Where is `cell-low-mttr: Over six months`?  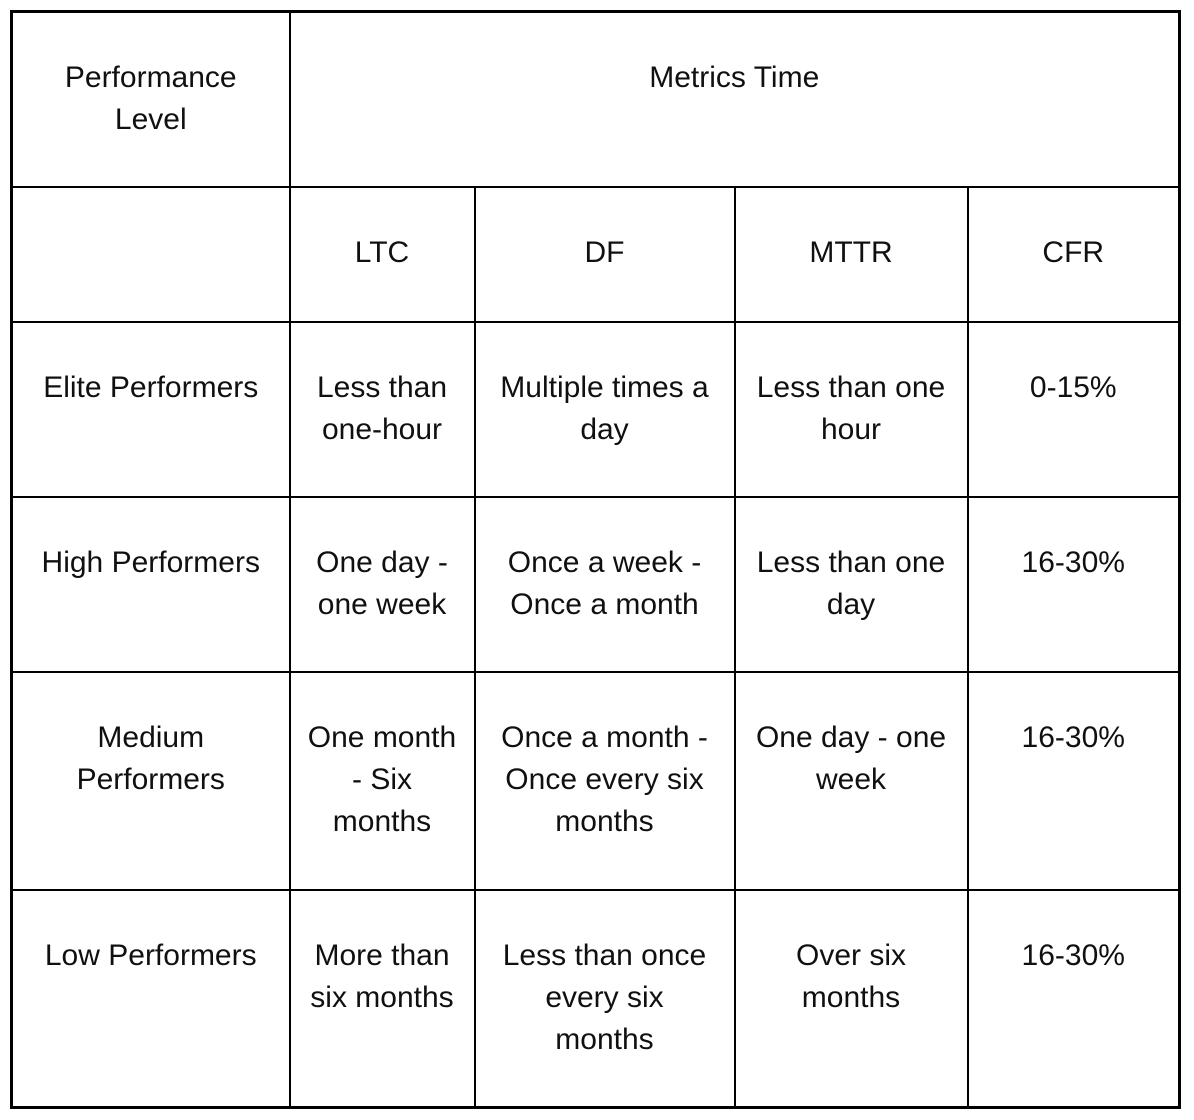
cell-low-mttr: Over six months is located at coordinates (851, 998).